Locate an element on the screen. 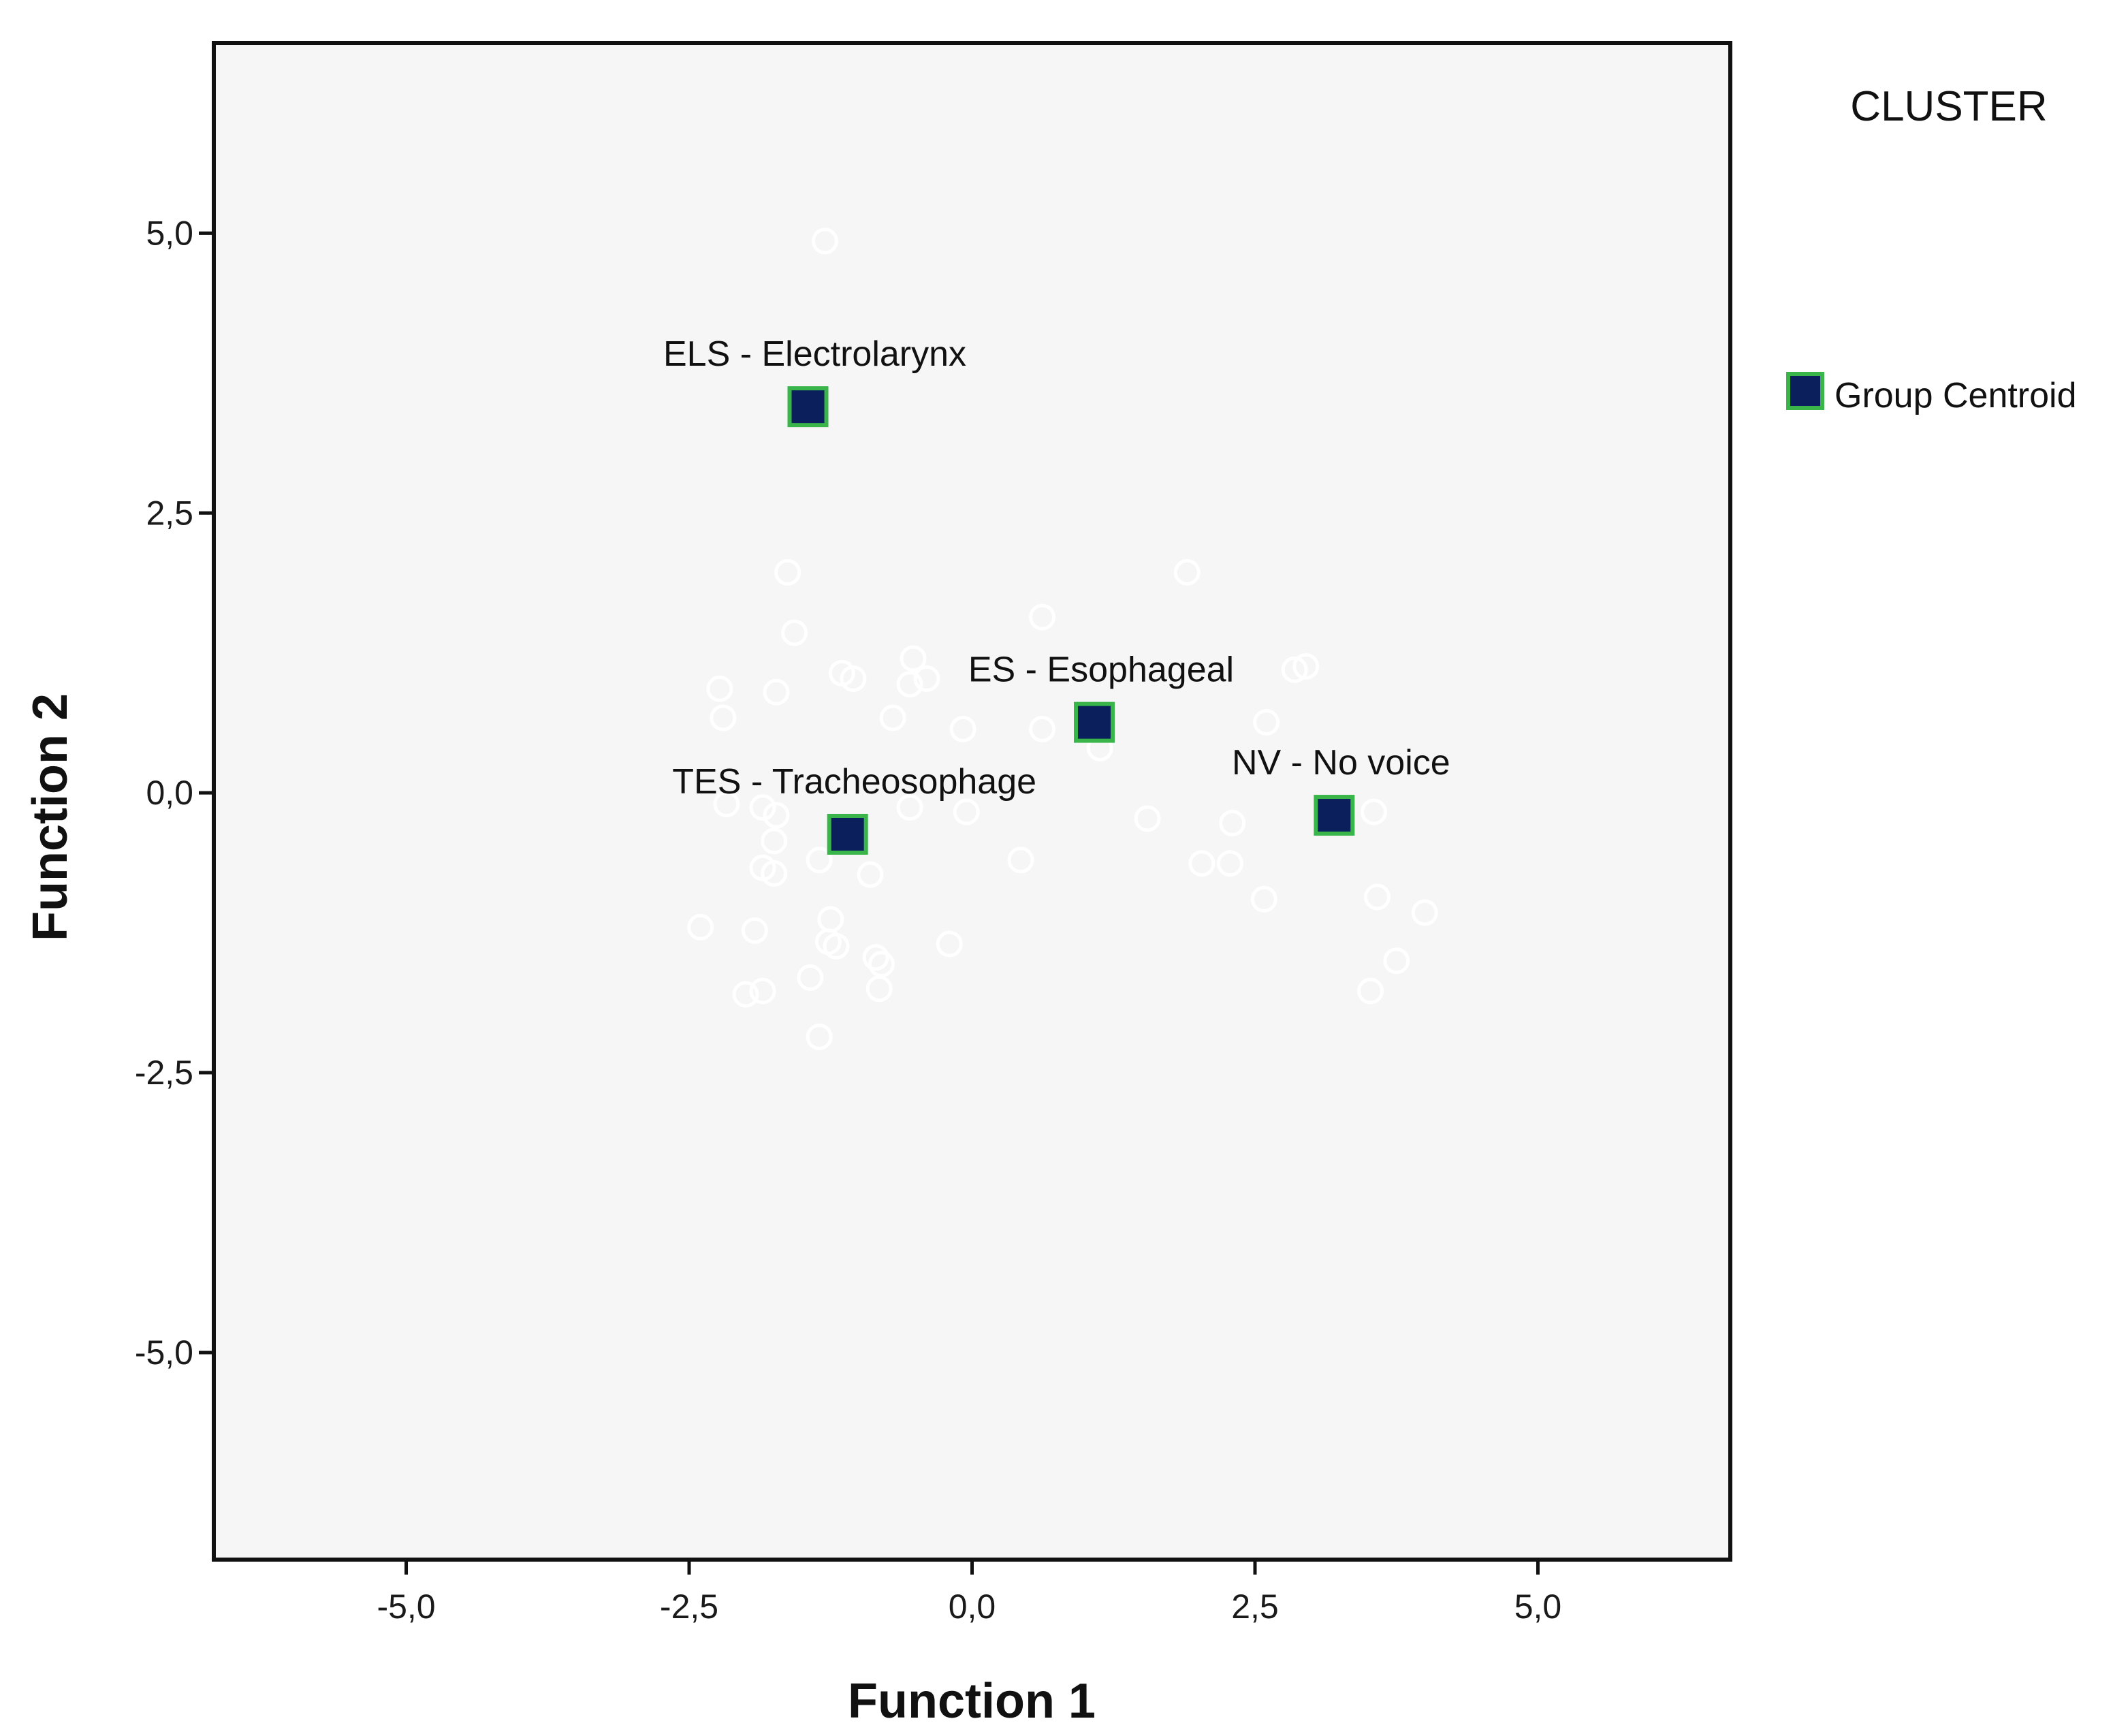 This screenshot has width=2113, height=1736. legend-entry-label: Group Centroid is located at coordinates (1955, 395).